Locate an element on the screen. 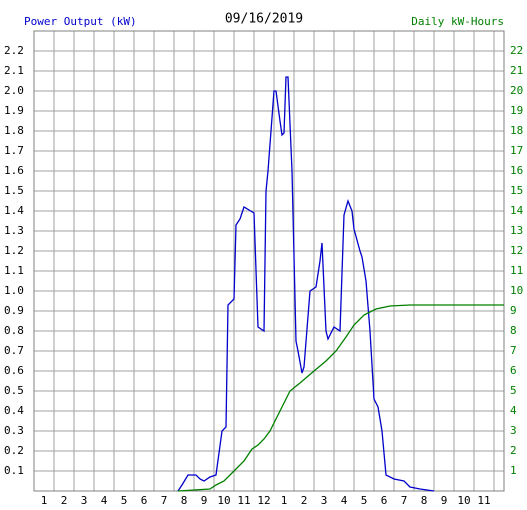 The image size is (527, 510). y-tick-label: 0.7 is located at coordinates (14, 350).